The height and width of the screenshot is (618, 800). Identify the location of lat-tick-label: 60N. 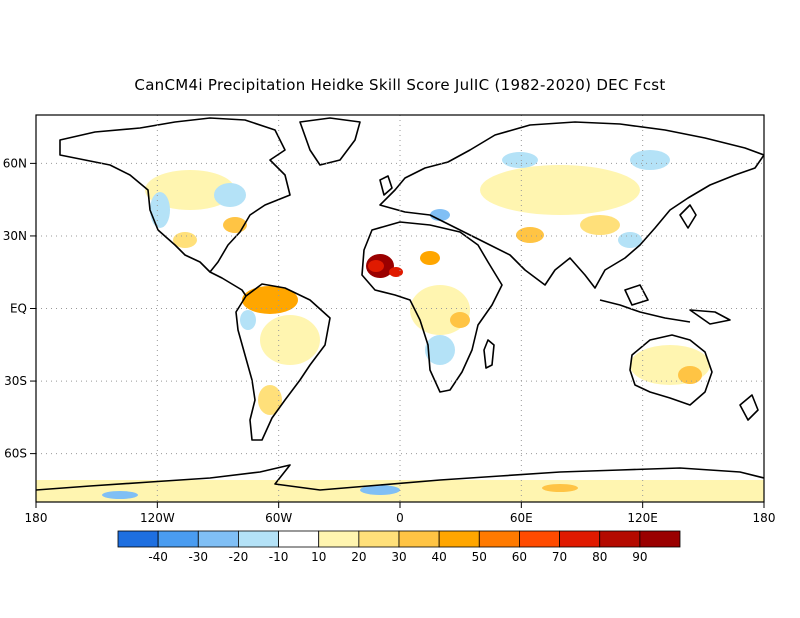
(15, 163).